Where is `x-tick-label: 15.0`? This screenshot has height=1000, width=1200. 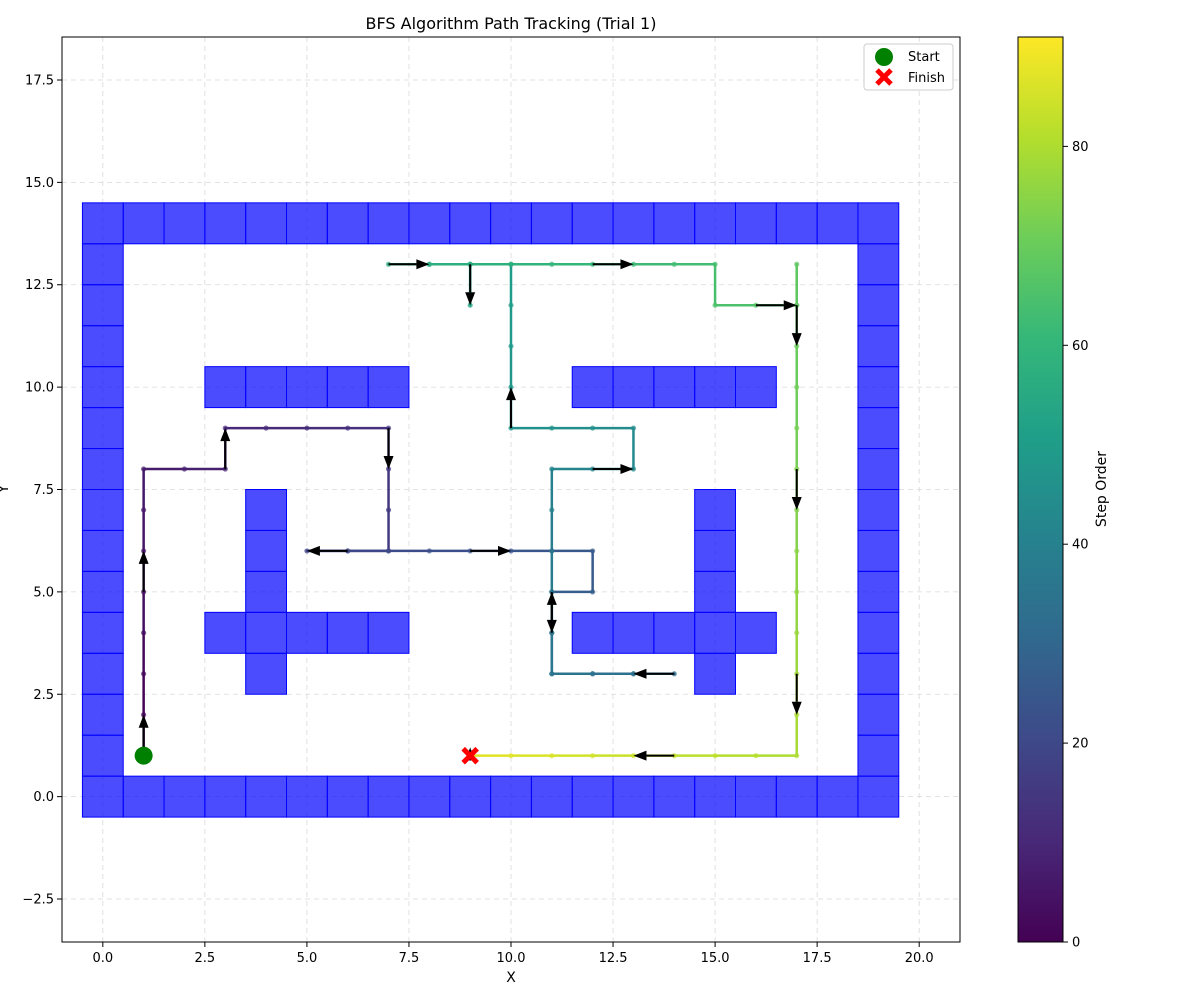
x-tick-label: 15.0 is located at coordinates (715, 958).